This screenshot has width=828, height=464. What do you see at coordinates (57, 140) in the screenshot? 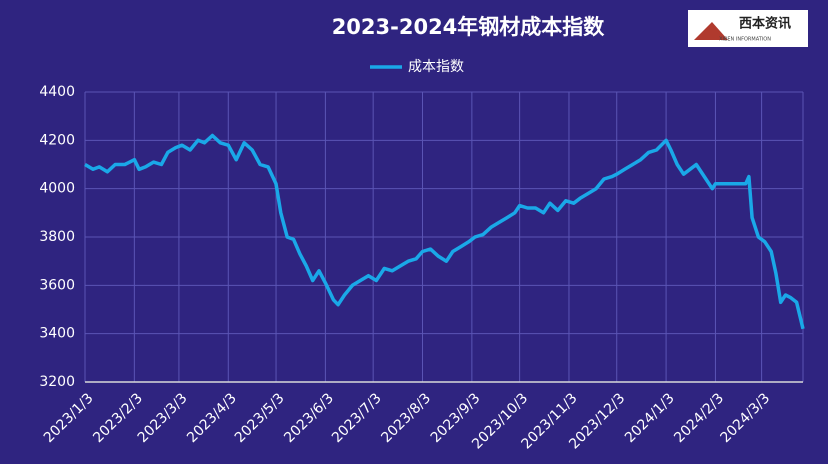
I see `y-tick-label: 4200` at bounding box center [57, 140].